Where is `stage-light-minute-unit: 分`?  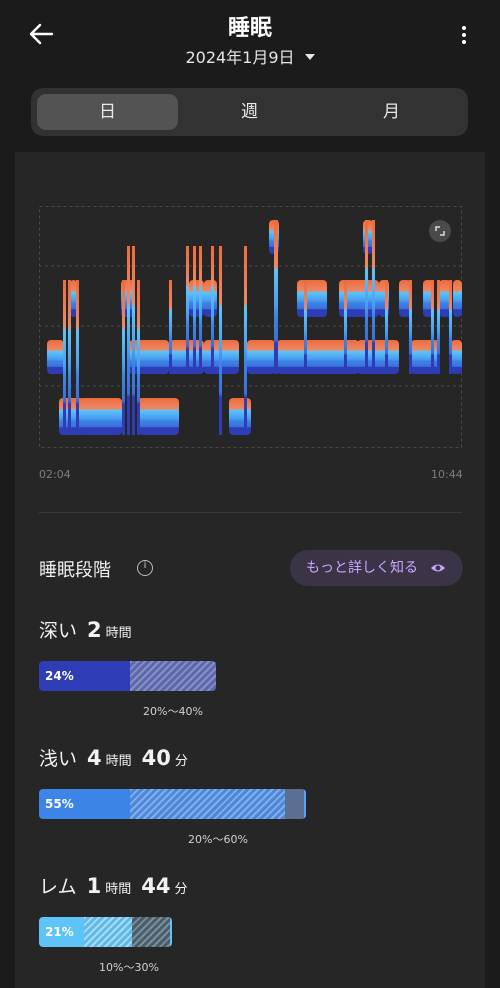 stage-light-minute-unit: 分 is located at coordinates (181, 761).